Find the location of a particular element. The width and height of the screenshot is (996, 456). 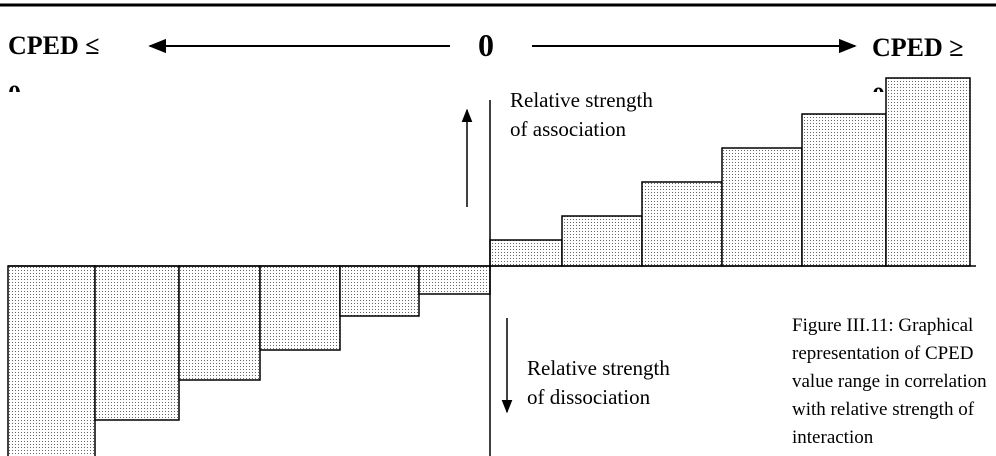

dissociation-label: Relative strength is located at coordinates (598, 368).